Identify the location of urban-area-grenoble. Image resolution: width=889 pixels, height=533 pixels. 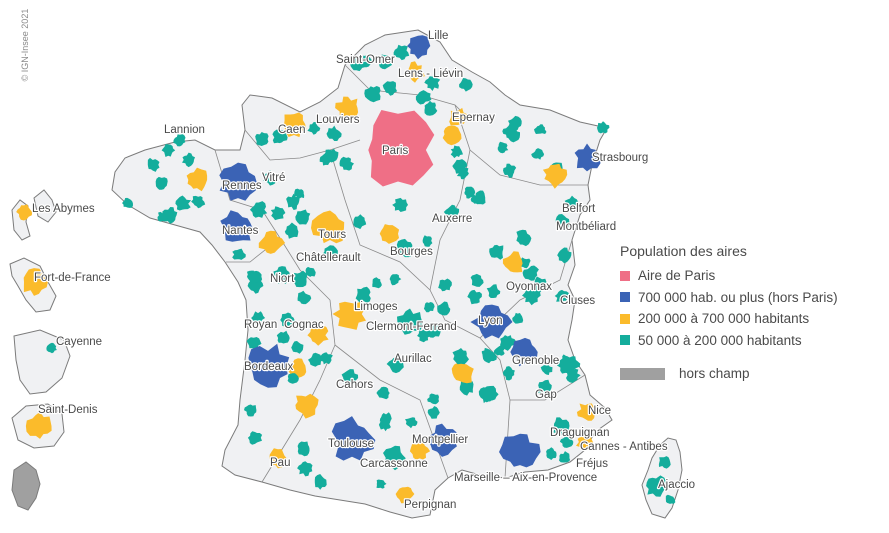
(524, 352).